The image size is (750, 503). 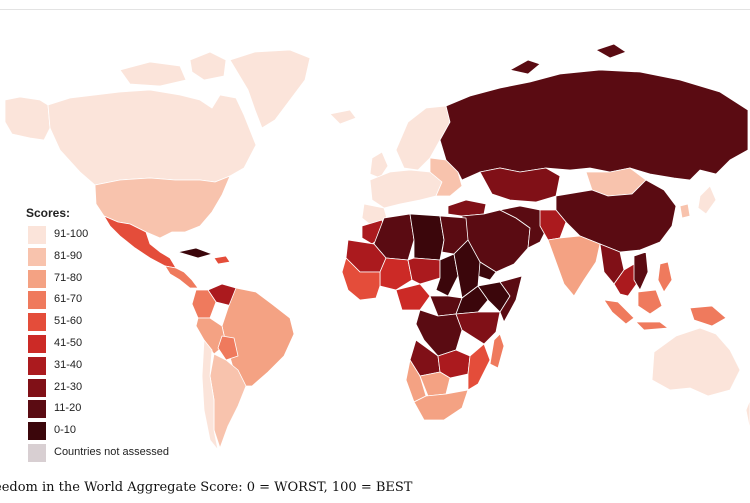 I want to click on region-chile, so click(x=210, y=395).